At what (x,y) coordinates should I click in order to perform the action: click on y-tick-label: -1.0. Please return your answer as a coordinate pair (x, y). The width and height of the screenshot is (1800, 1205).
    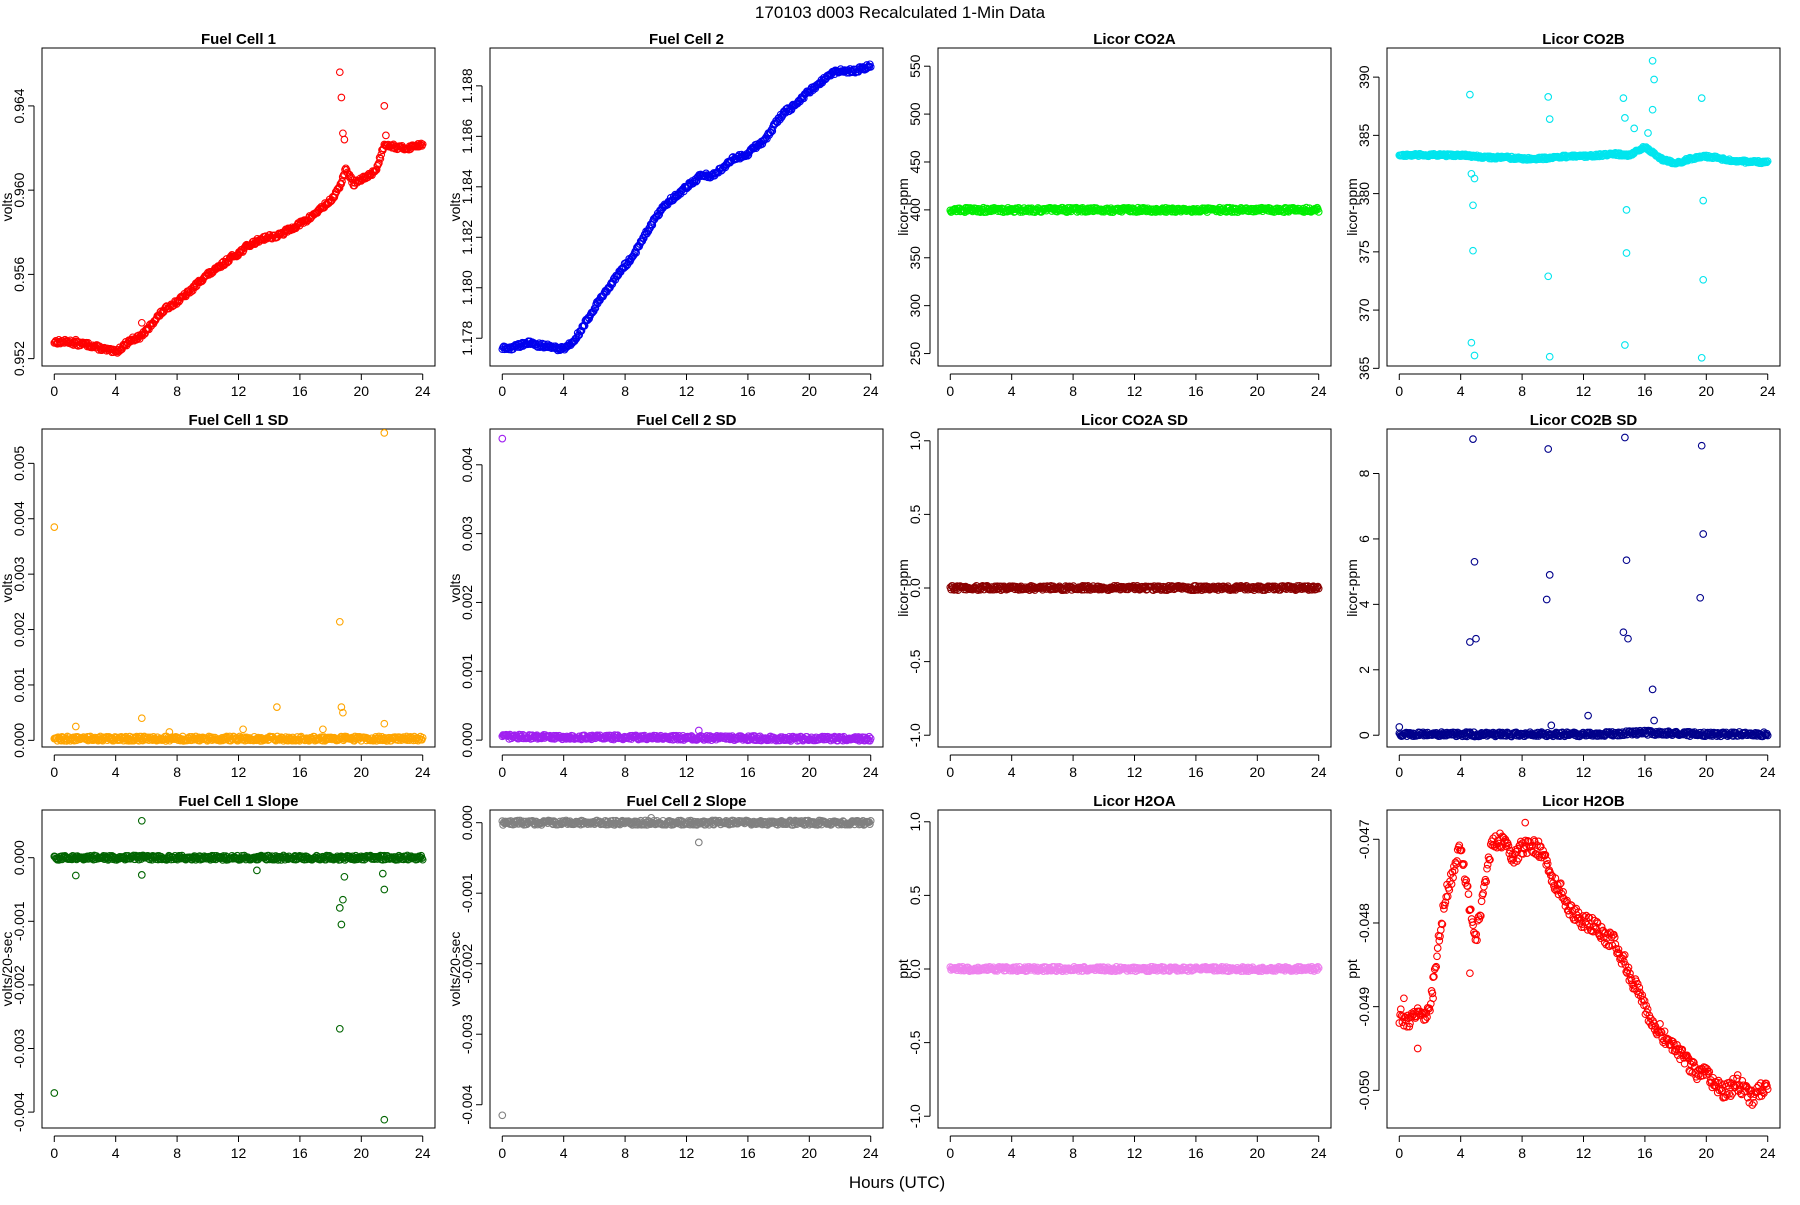
    Looking at the image, I should click on (915, 735).